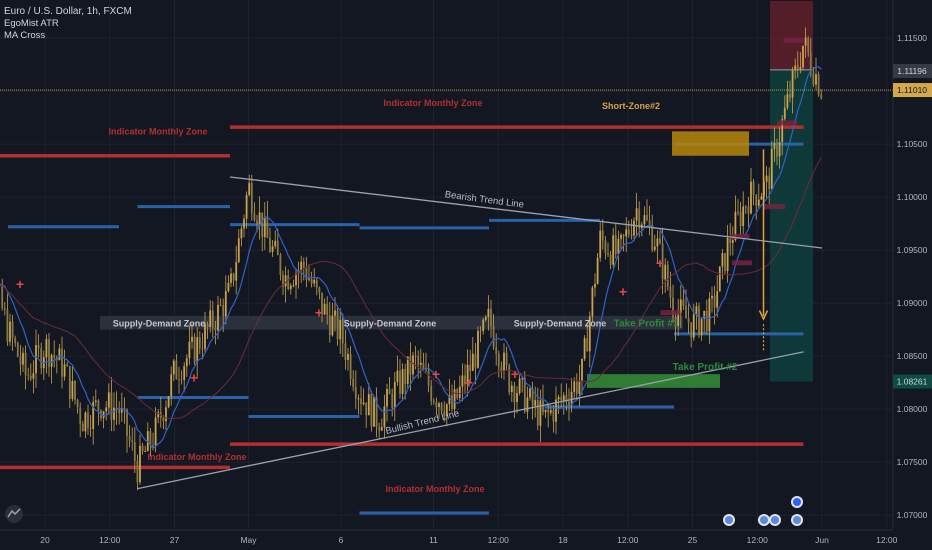 The width and height of the screenshot is (932, 550). Describe the element at coordinates (31, 23) in the screenshot. I see `indicator-egomist-atr: EgoMist ATR` at that location.